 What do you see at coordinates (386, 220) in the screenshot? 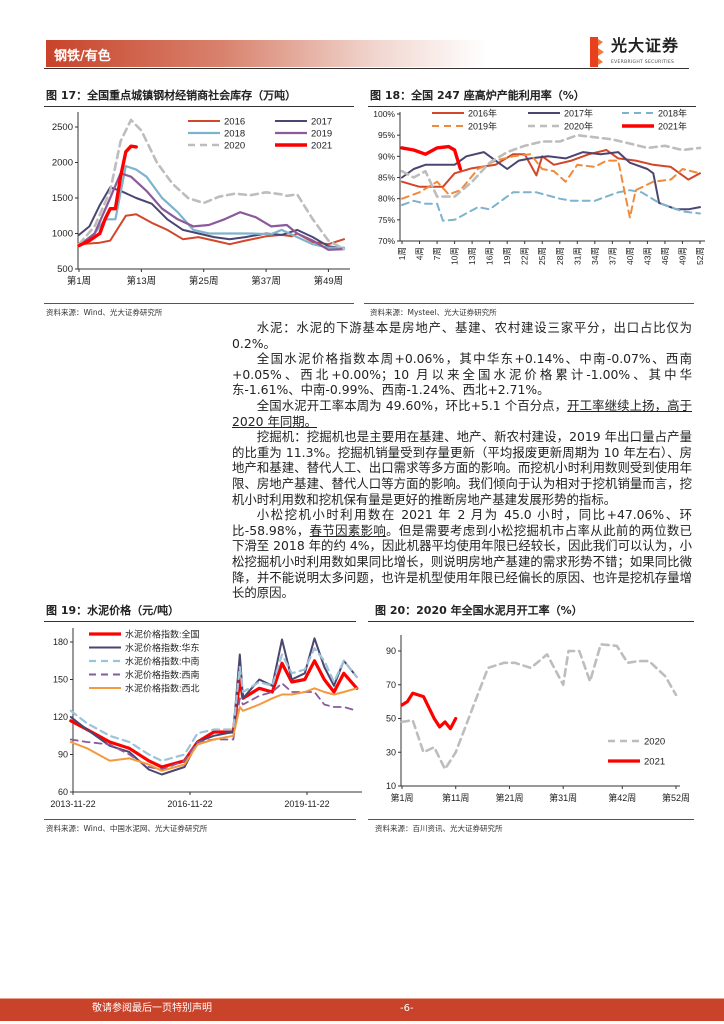
I see `fig18-y-tick-label: 75%` at bounding box center [386, 220].